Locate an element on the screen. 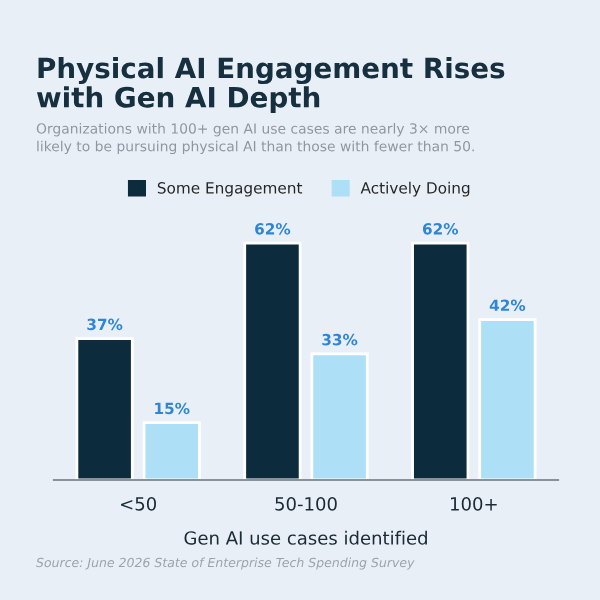 Image resolution: width=600 pixels, height=600 pixels. chart-title: Physical AI Engagement Rises with Gen AI Depth is located at coordinates (270, 85).